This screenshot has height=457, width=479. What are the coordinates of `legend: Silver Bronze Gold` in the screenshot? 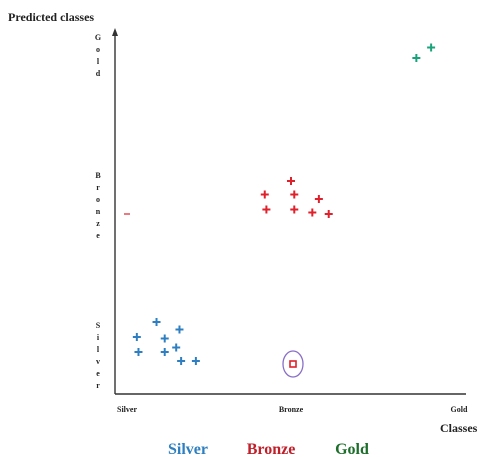 It's located at (268, 449).